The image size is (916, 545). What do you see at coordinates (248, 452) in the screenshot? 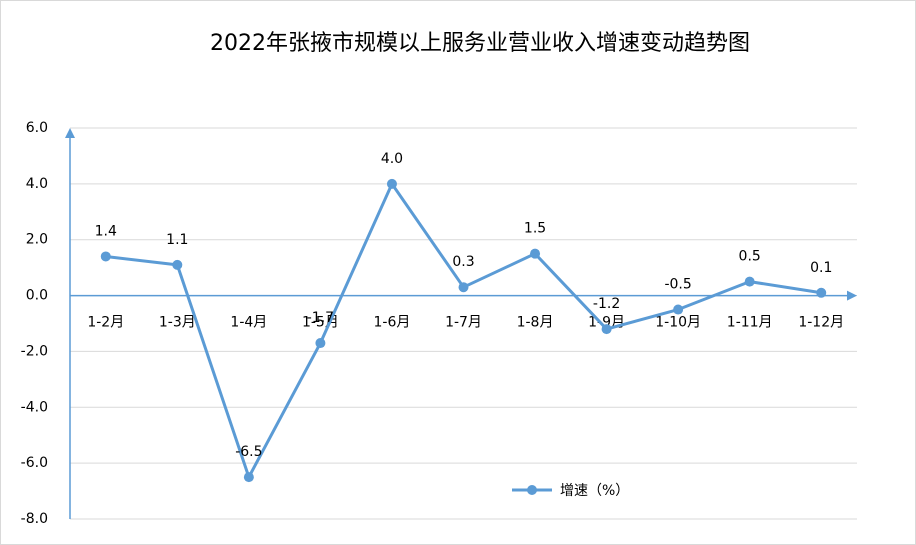
I see `data-label: -6.5` at bounding box center [248, 452].